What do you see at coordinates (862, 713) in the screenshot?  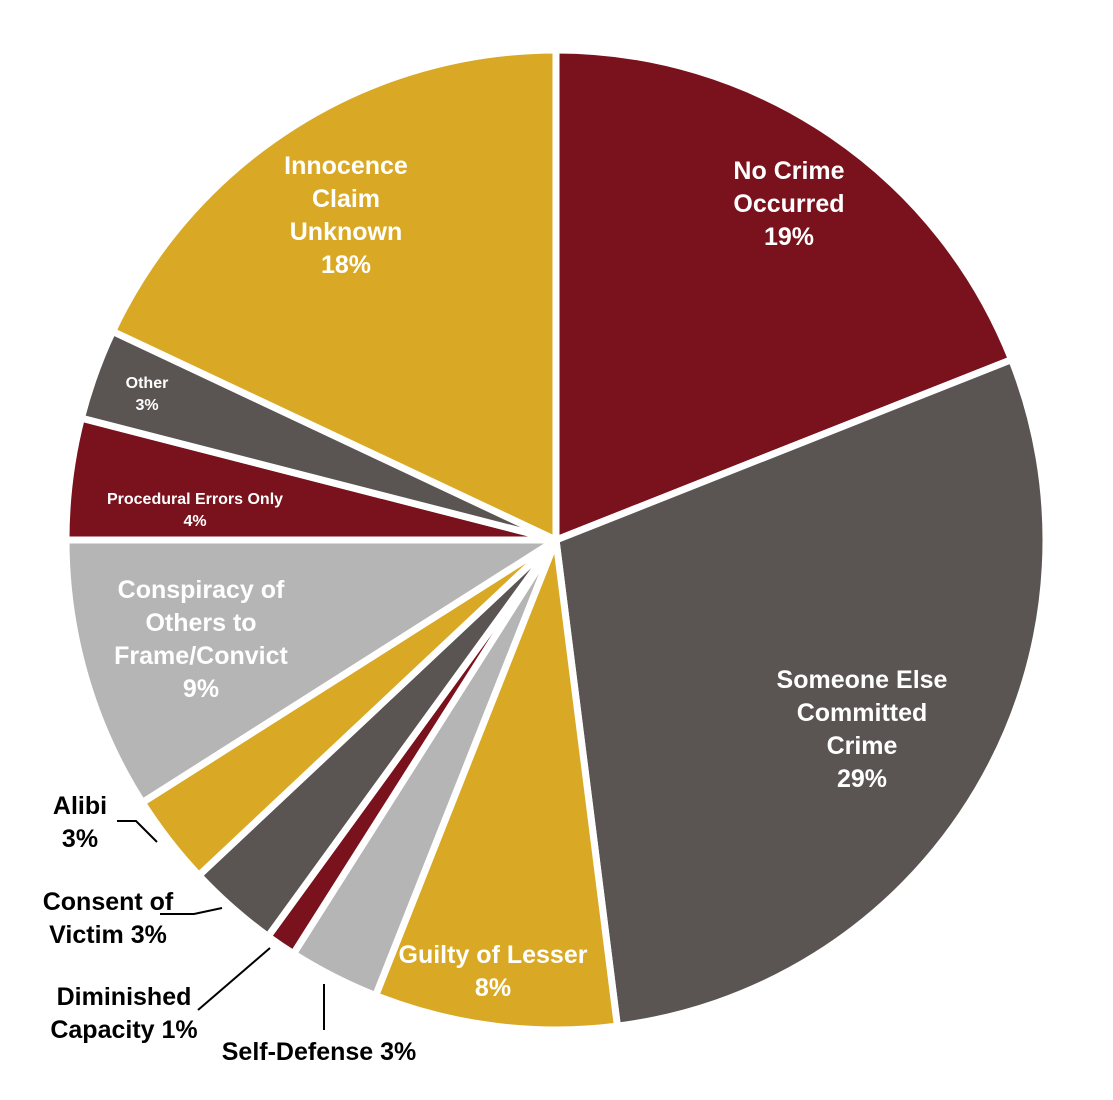 I see `slice-label-line: Committed` at bounding box center [862, 713].